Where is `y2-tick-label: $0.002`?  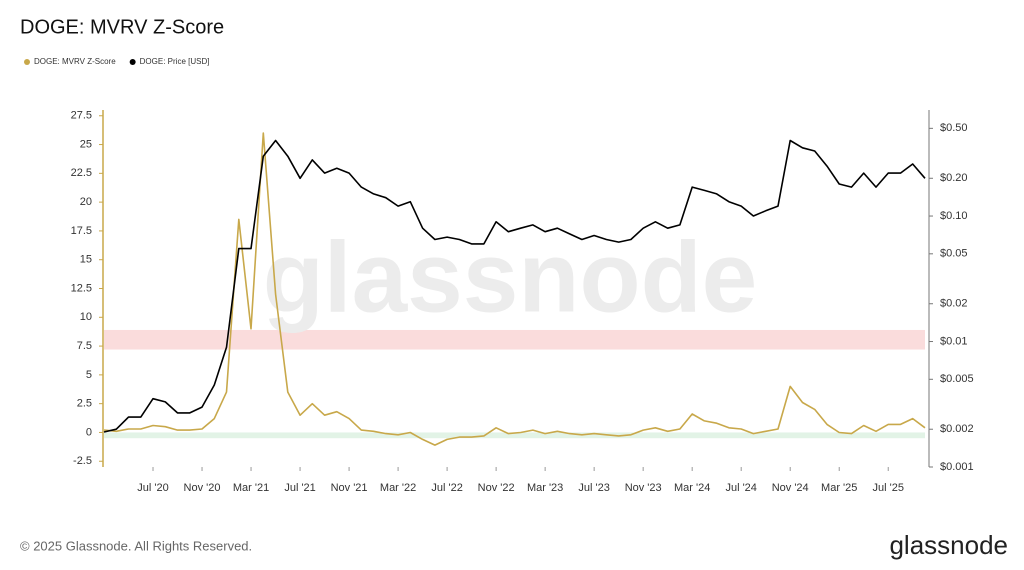 y2-tick-label: $0.002 is located at coordinates (957, 429).